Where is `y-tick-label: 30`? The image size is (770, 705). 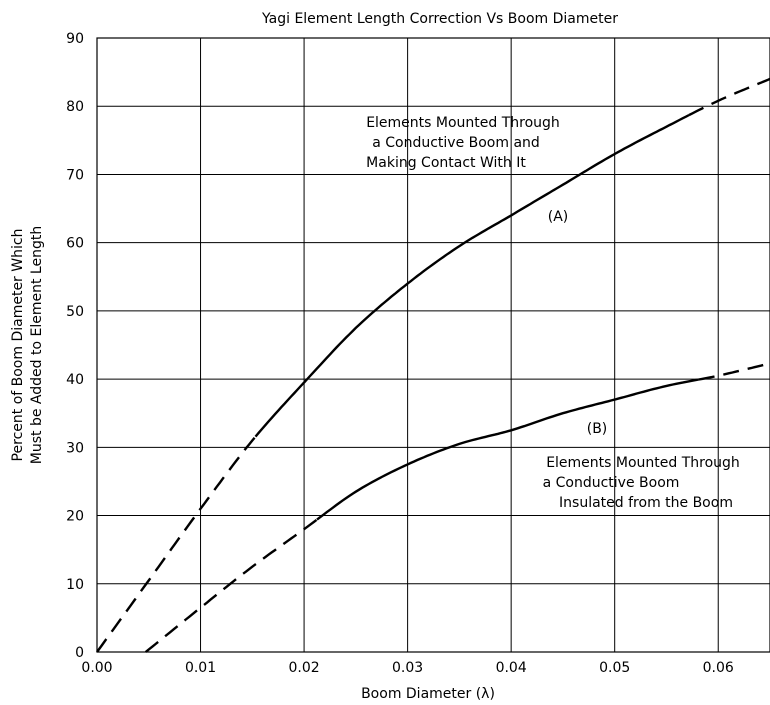 y-tick-label: 30 is located at coordinates (75, 448).